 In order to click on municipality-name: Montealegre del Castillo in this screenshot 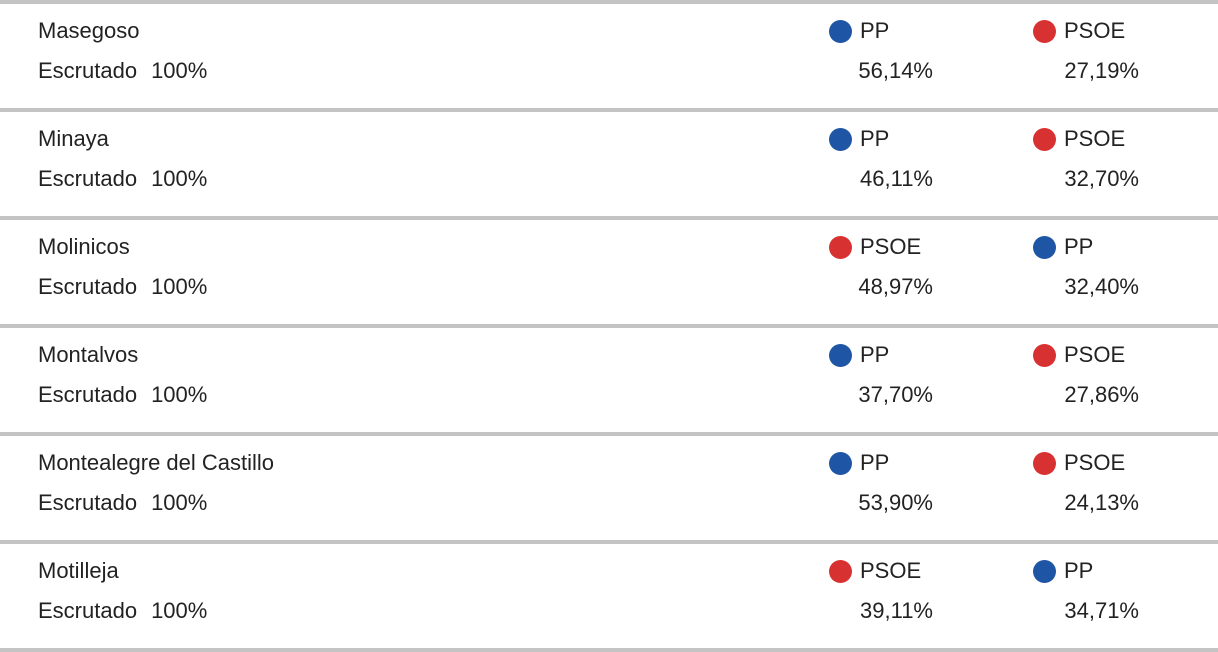, I will do `click(156, 462)`.